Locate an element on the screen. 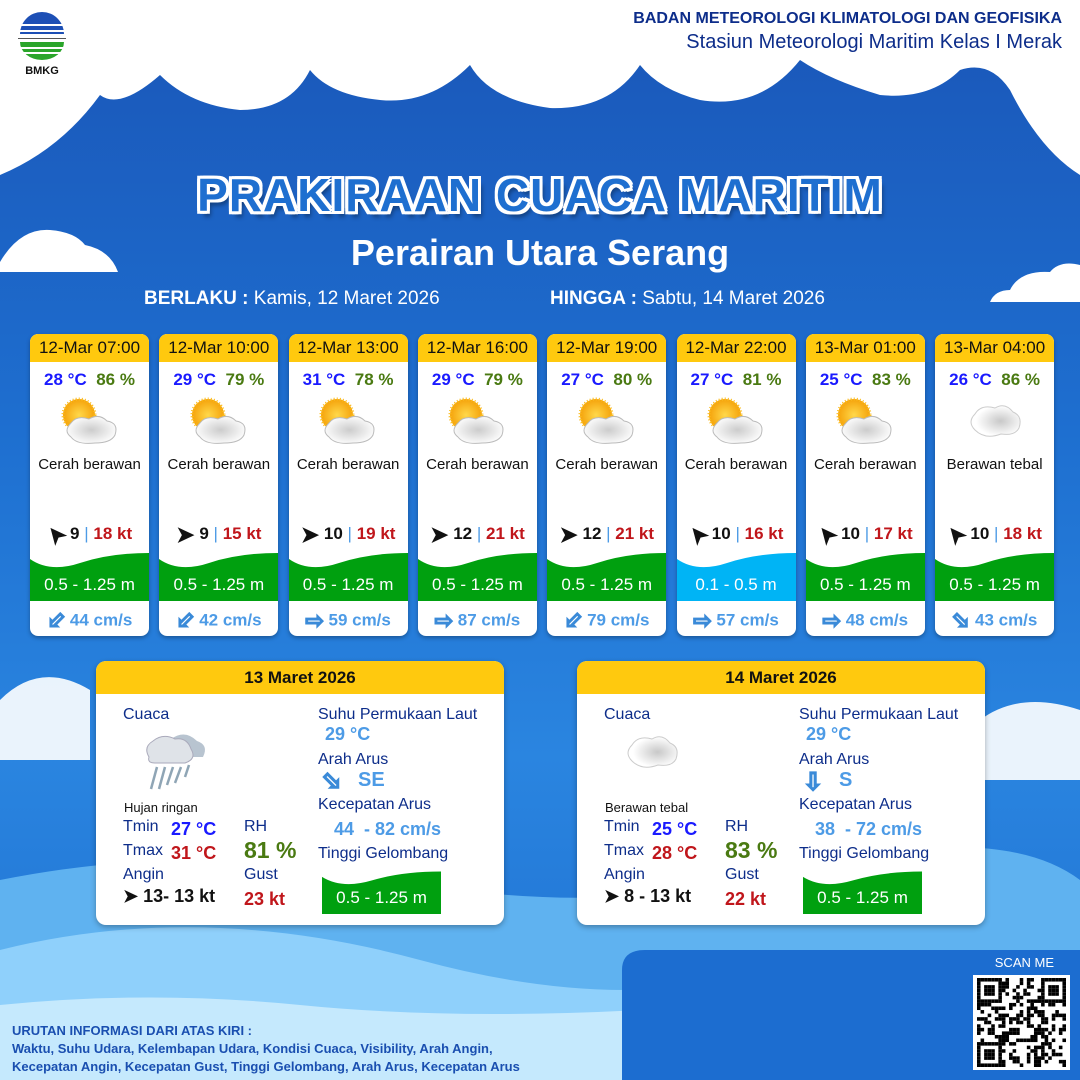 Image resolution: width=1080 pixels, height=1080 pixels. sst-value: 29 °C is located at coordinates (348, 734).